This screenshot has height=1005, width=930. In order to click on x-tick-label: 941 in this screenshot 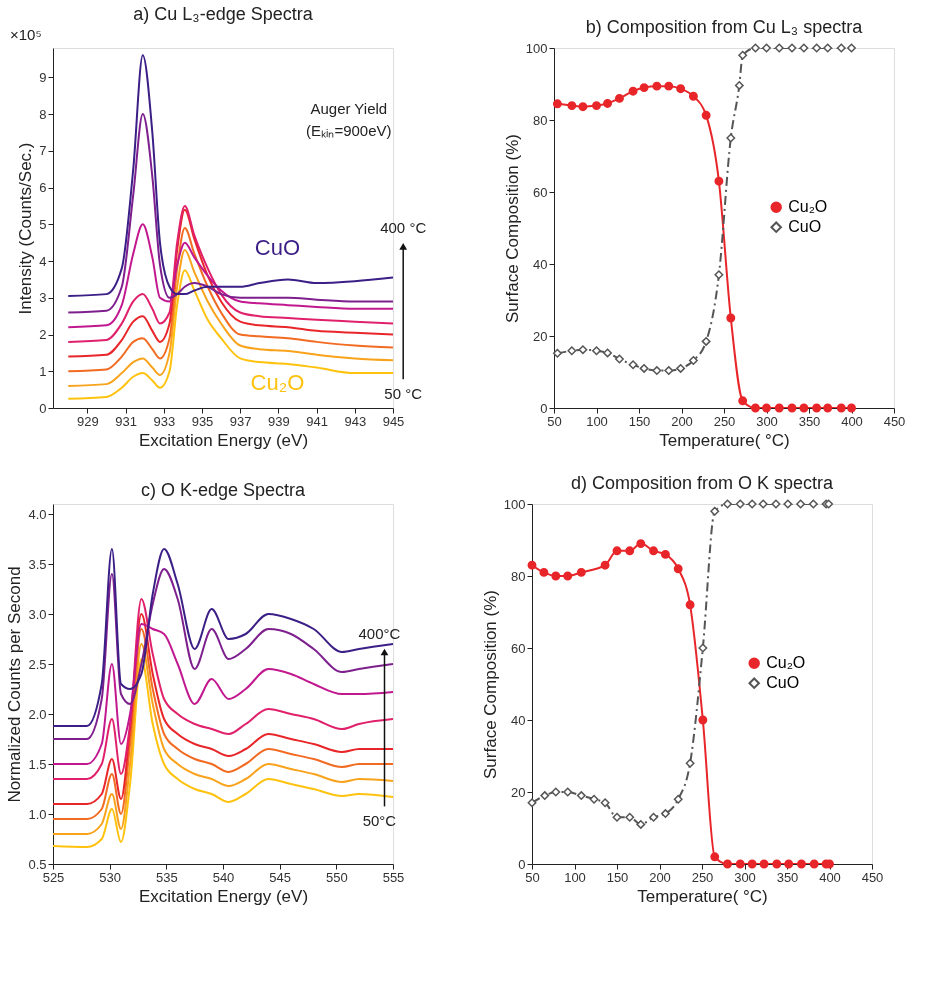, I will do `click(317, 421)`.